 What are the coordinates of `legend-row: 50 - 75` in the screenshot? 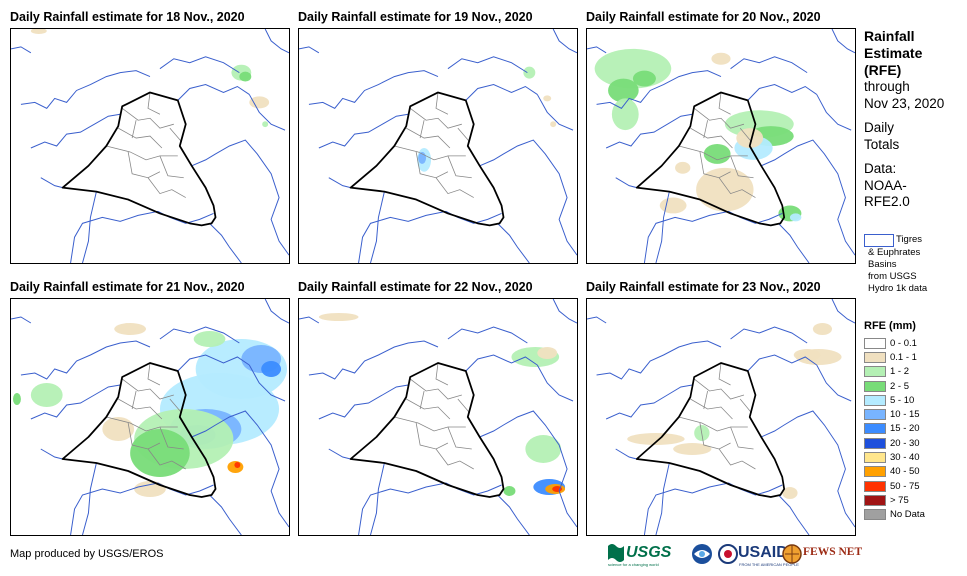 It's located at (914, 486).